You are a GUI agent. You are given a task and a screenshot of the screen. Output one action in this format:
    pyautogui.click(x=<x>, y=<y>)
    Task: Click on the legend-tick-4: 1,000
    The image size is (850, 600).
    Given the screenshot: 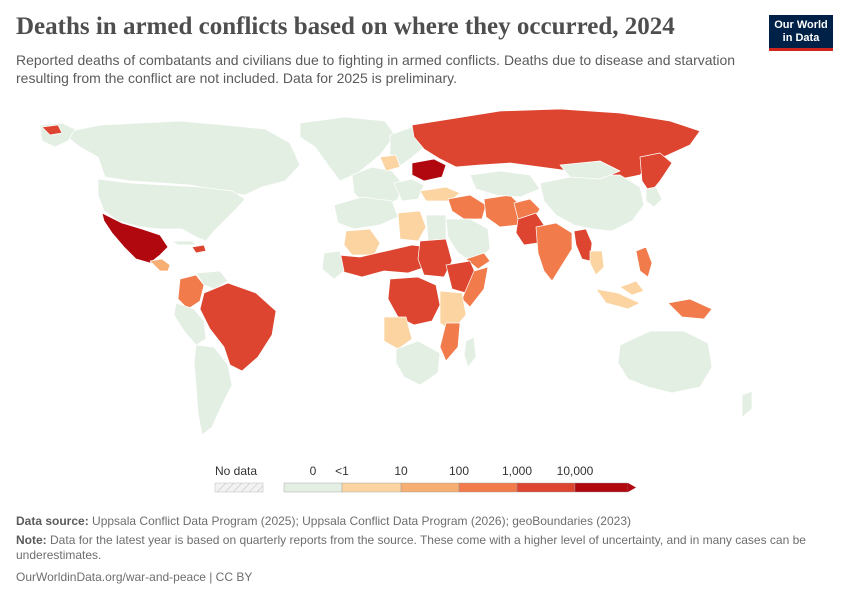 What is the action you would take?
    pyautogui.click(x=517, y=471)
    